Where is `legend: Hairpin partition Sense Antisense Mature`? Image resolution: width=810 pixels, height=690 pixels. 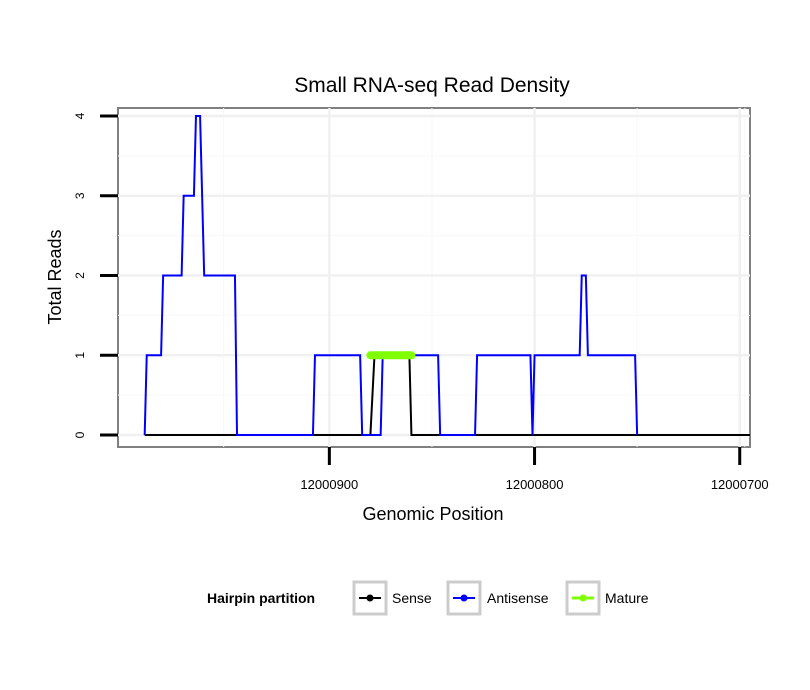
legend: Hairpin partition Sense Antisense Mature is located at coordinates (428, 598).